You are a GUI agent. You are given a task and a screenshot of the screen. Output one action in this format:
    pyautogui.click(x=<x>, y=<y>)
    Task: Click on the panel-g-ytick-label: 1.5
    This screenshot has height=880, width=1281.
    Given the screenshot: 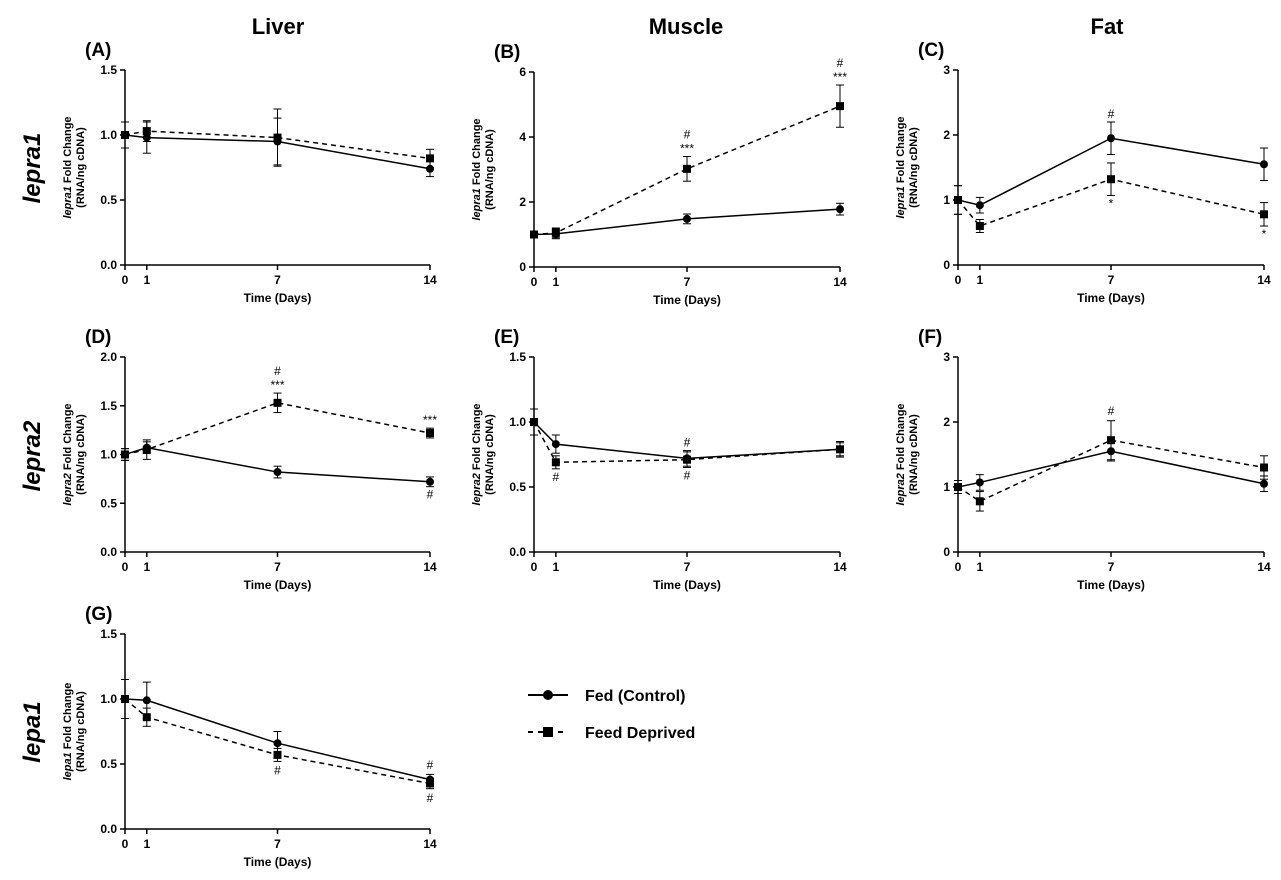 What is the action you would take?
    pyautogui.click(x=108, y=634)
    